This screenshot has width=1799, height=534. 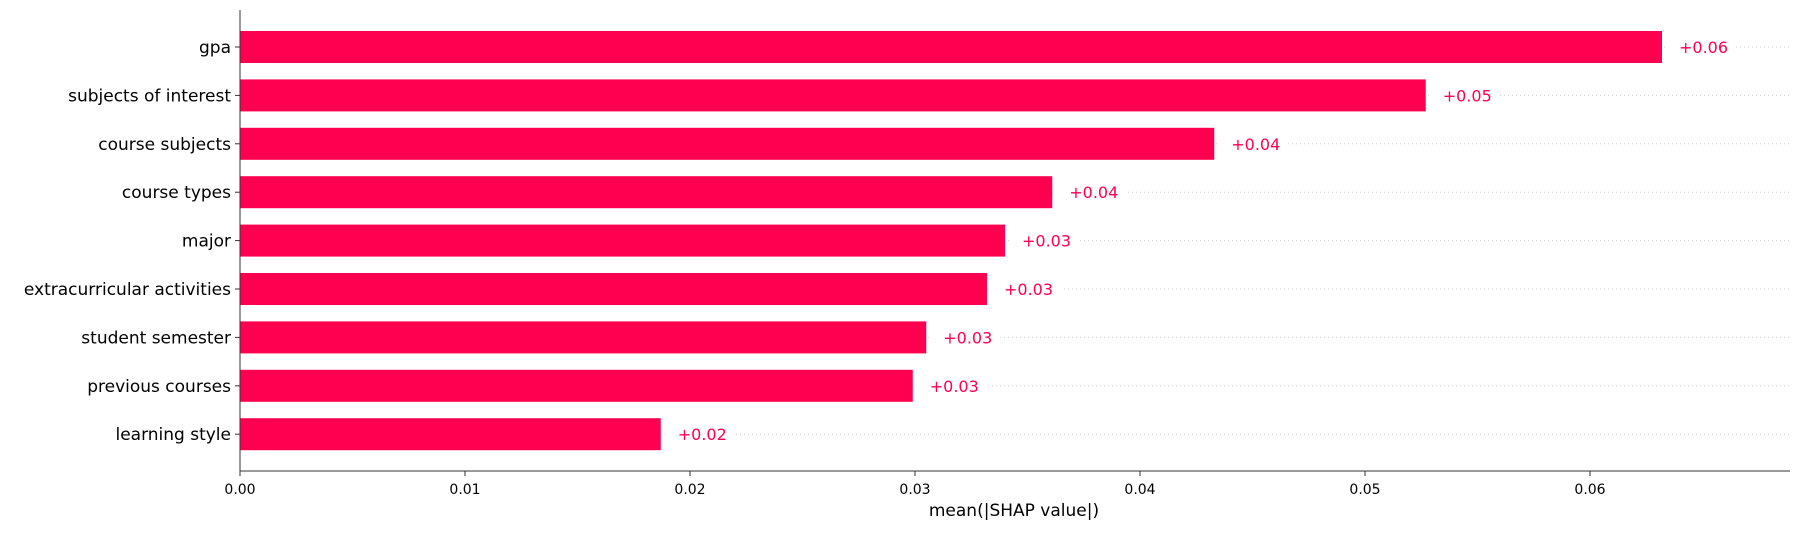 I want to click on bar-extracurricular-activities, so click(x=613, y=289).